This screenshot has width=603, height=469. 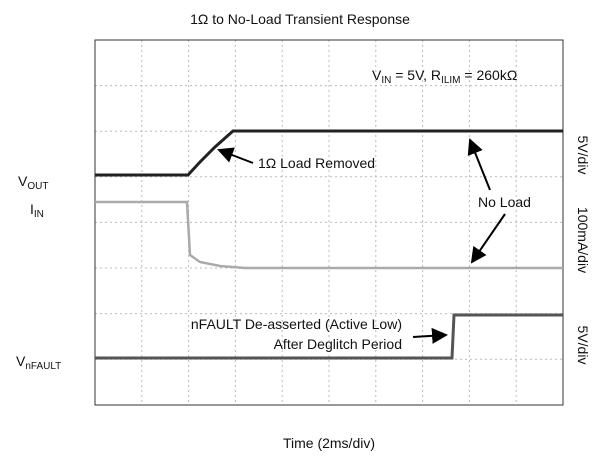 What do you see at coordinates (329, 235) in the screenshot?
I see `iin-trace` at bounding box center [329, 235].